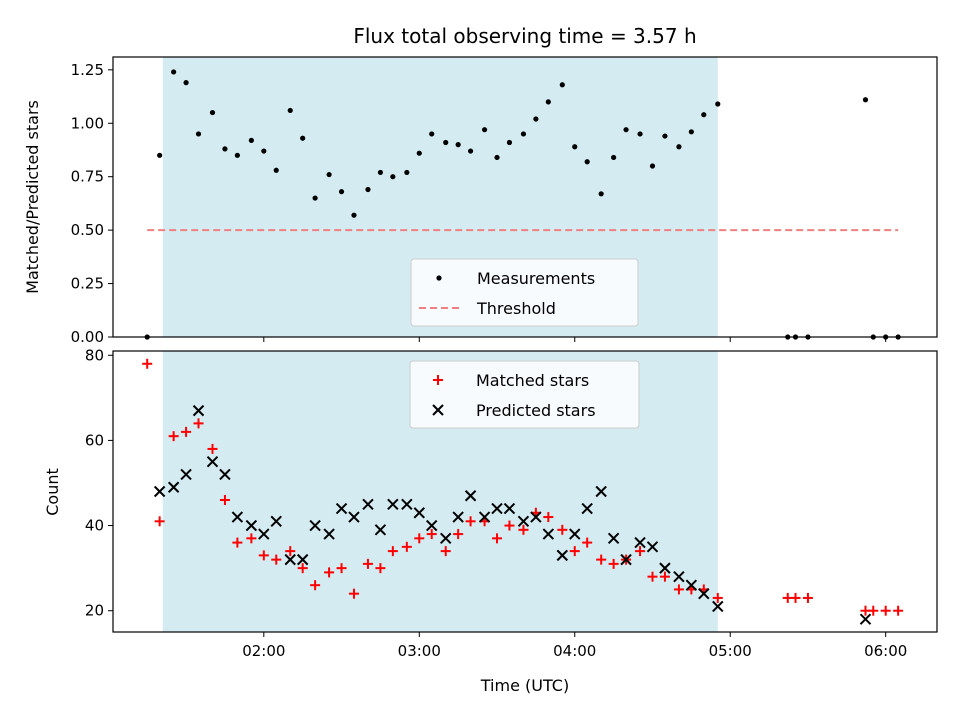 The height and width of the screenshot is (720, 960). What do you see at coordinates (94, 355) in the screenshot?
I see `bottom-ytick-label: 80` at bounding box center [94, 355].